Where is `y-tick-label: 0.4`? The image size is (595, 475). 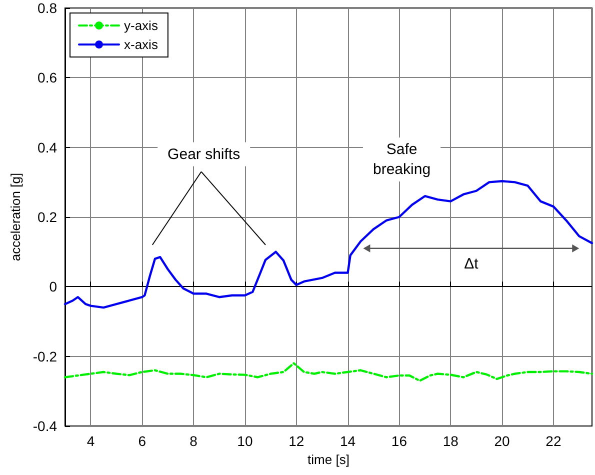 y-tick-label: 0.4 is located at coordinates (48, 147).